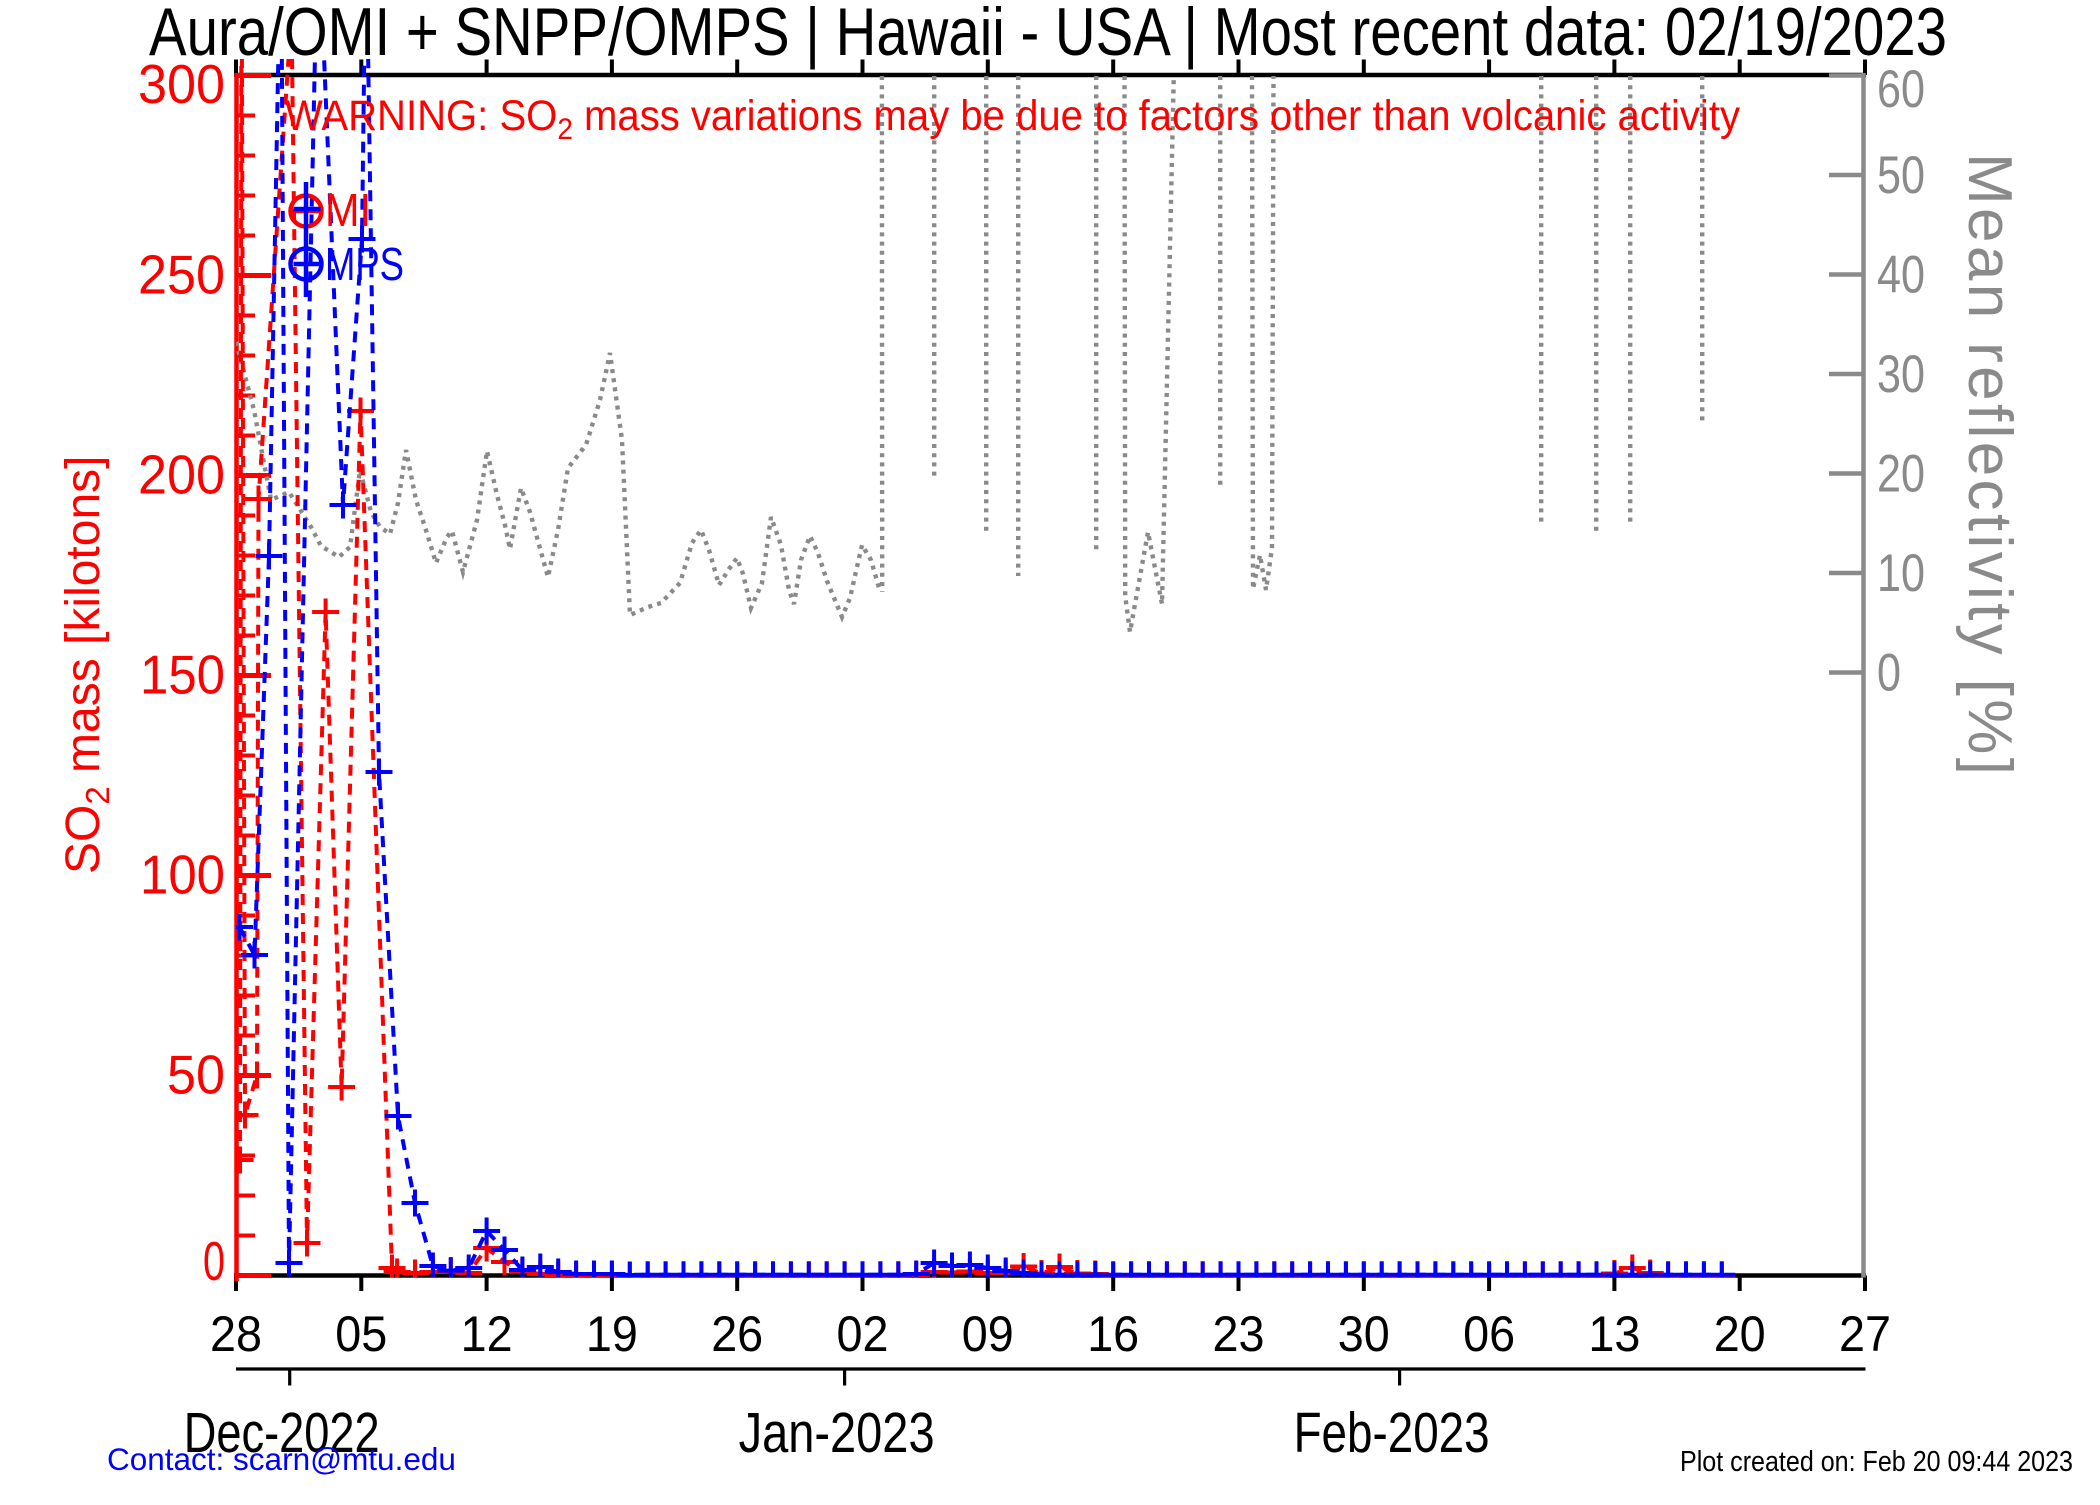 The width and height of the screenshot is (2100, 1505). Describe the element at coordinates (1901, 573) in the screenshot. I see `svg-text: 10` at that location.